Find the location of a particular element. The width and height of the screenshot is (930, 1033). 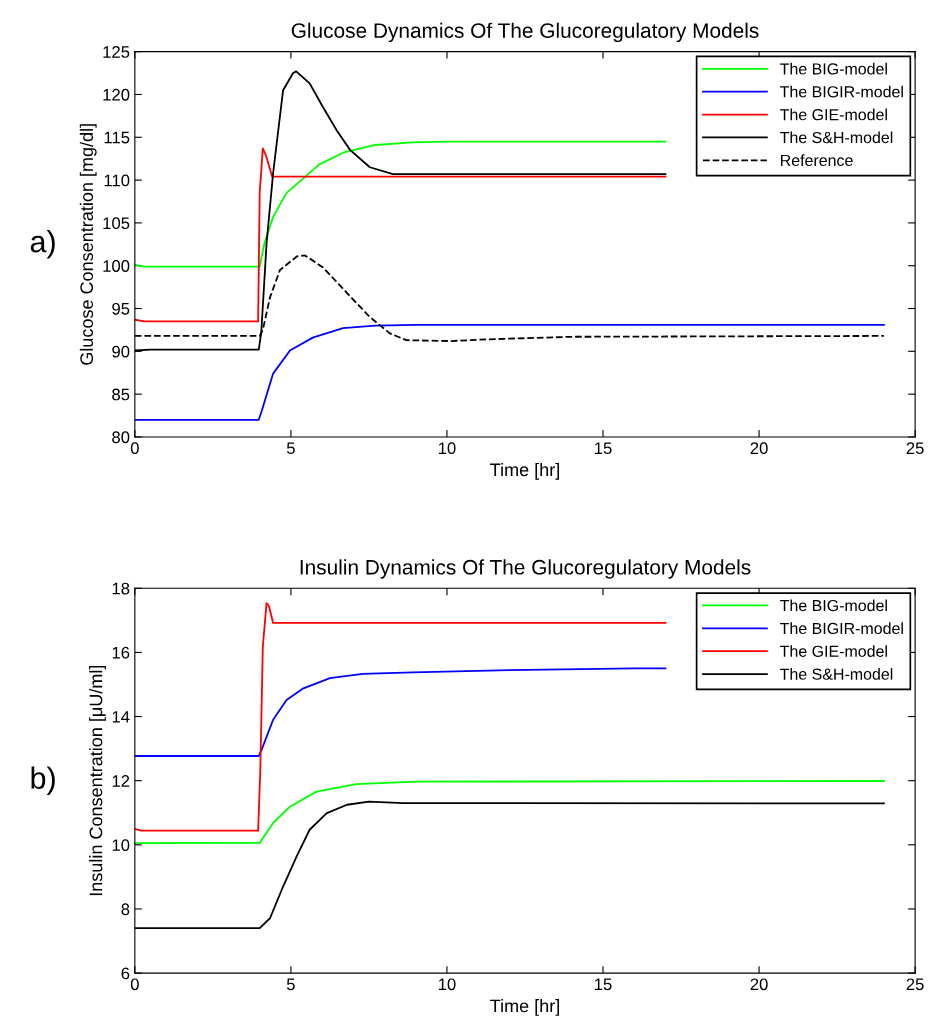

y-tick-label: 80 is located at coordinates (121, 437).